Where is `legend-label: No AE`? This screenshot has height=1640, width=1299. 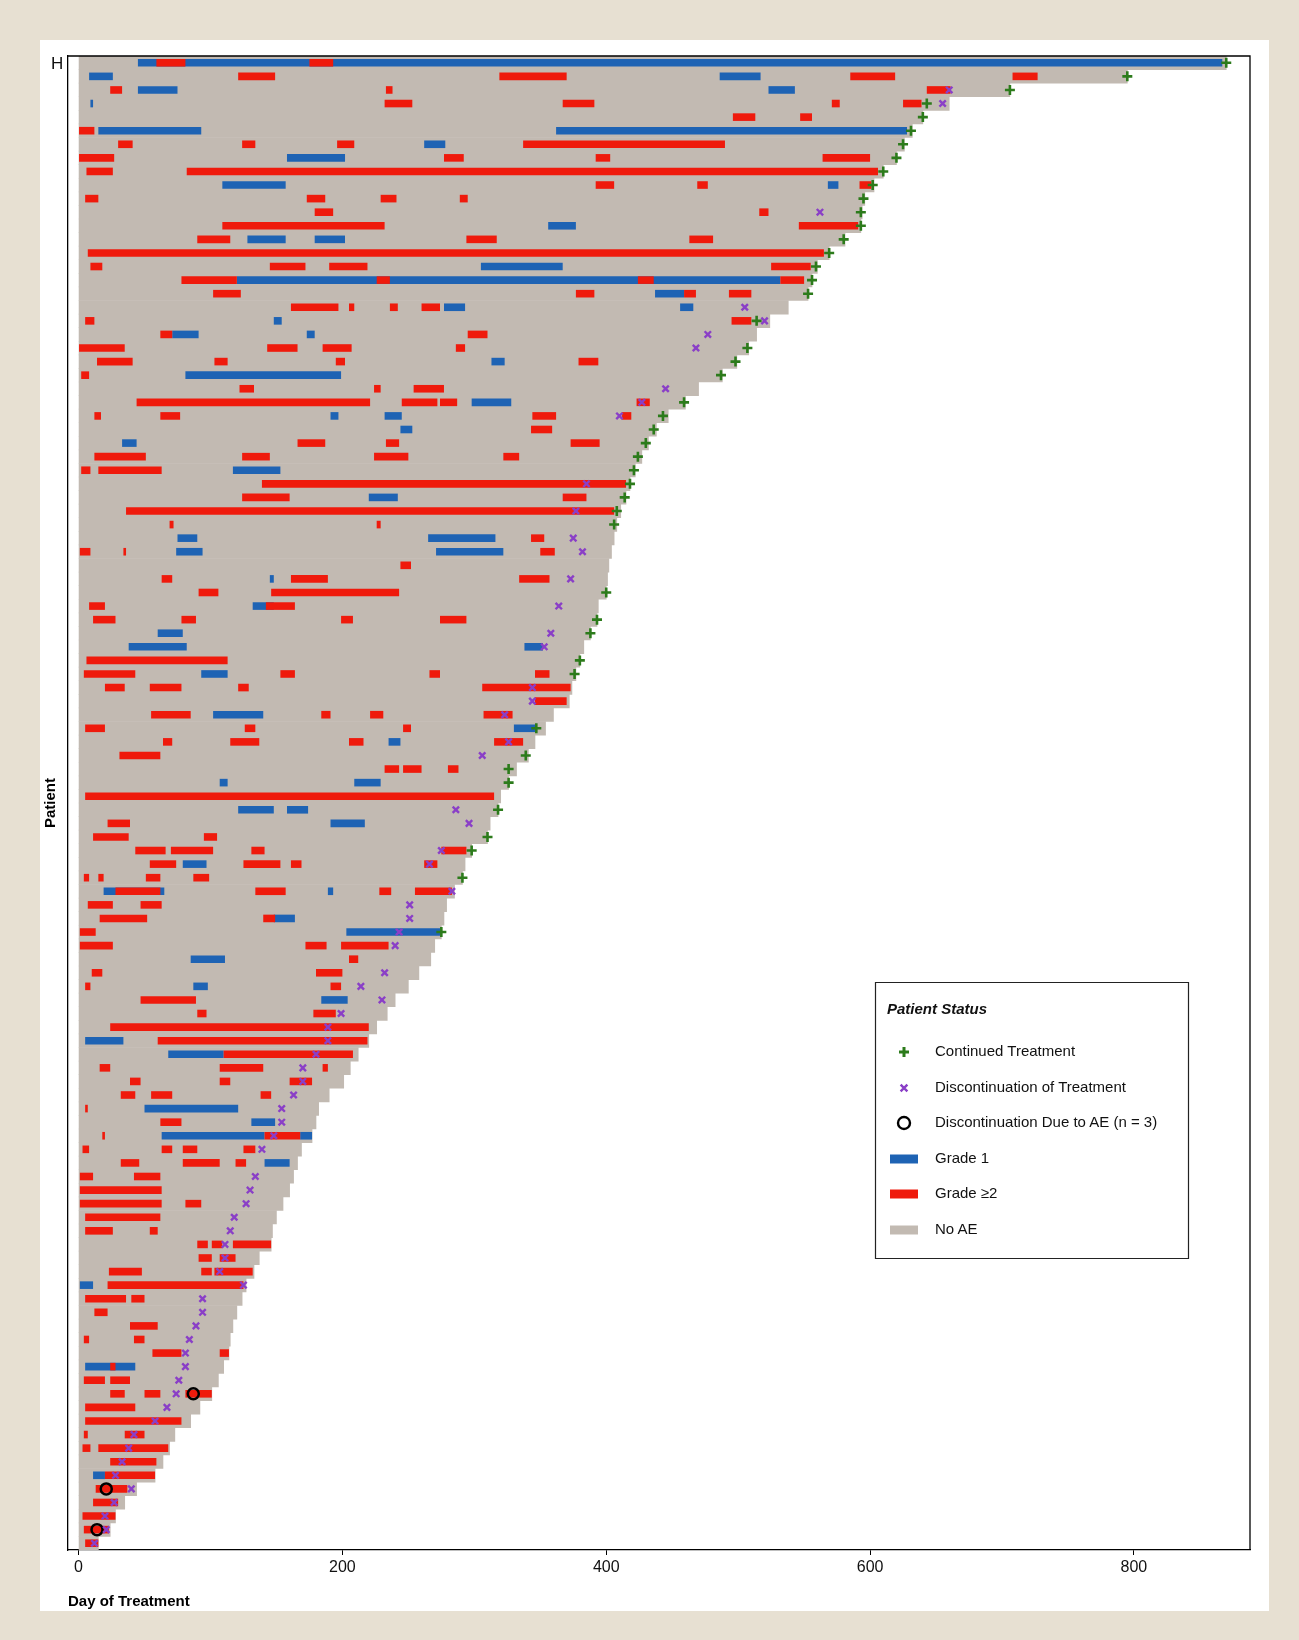
legend-label: No AE is located at coordinates (956, 1229).